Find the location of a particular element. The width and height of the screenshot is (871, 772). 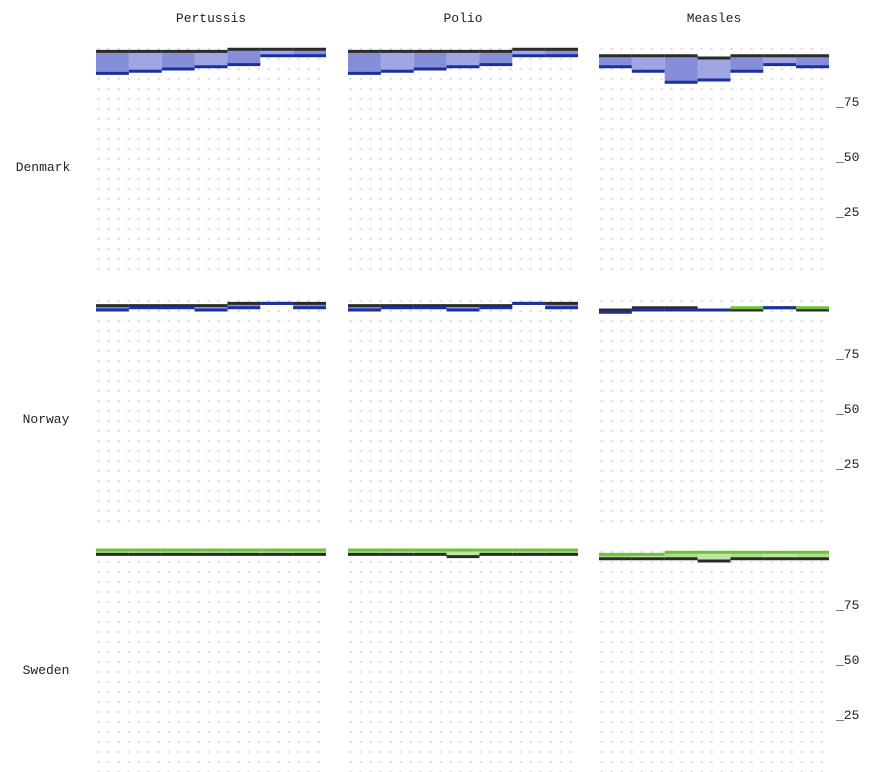

panel-norway-pertussis is located at coordinates (211, 411).